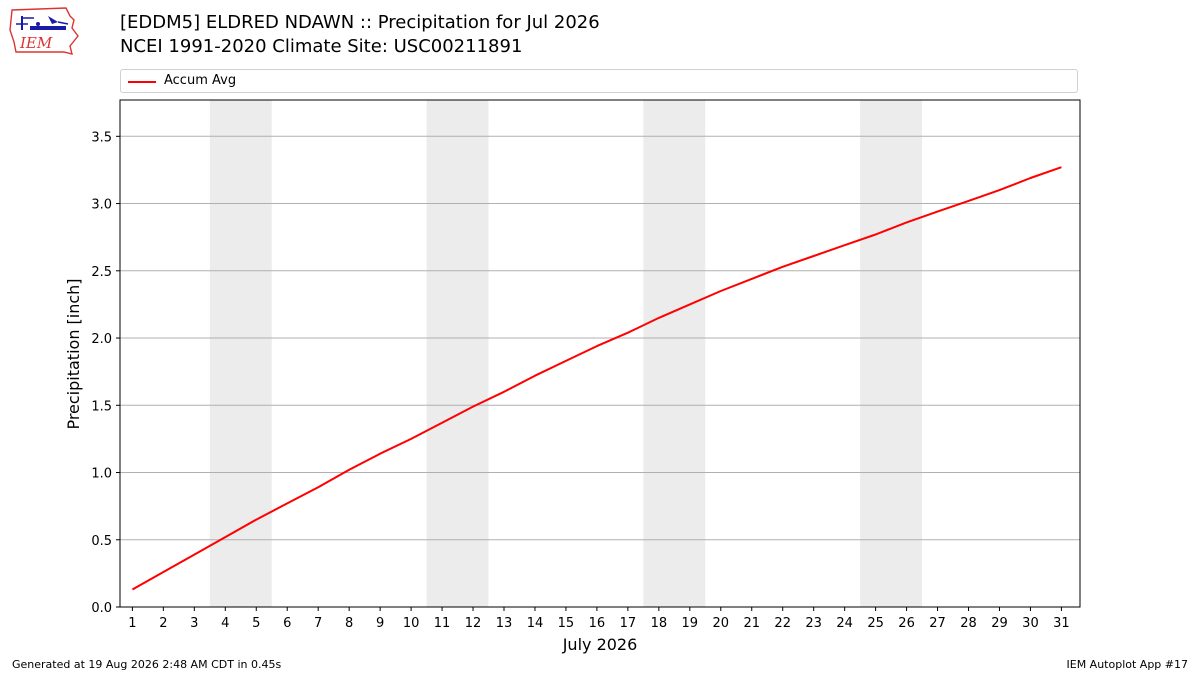 The image size is (1200, 675). Describe the element at coordinates (442, 623) in the screenshot. I see `x-tick-label: 11` at that location.